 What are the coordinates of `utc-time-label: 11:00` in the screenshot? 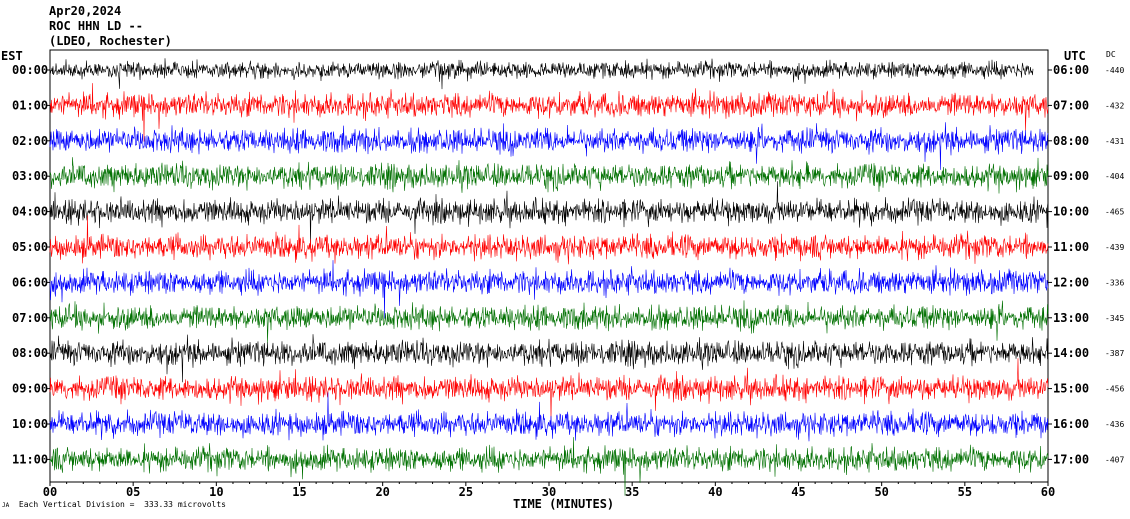 It's located at (1071, 247).